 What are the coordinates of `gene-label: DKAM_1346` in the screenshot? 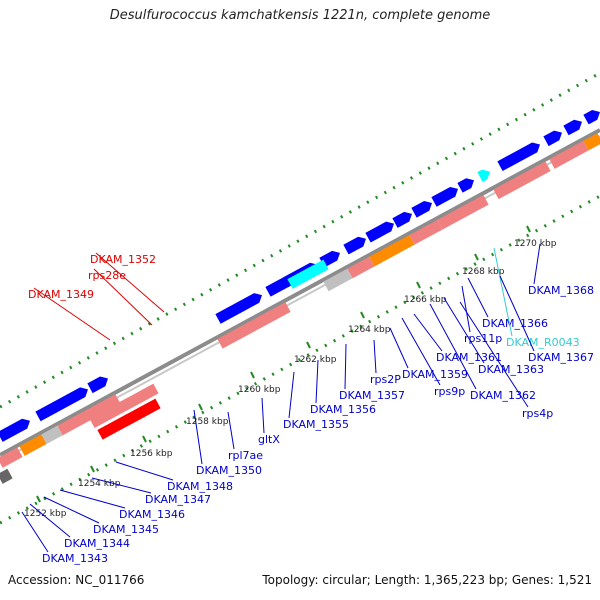 It's located at (152, 514).